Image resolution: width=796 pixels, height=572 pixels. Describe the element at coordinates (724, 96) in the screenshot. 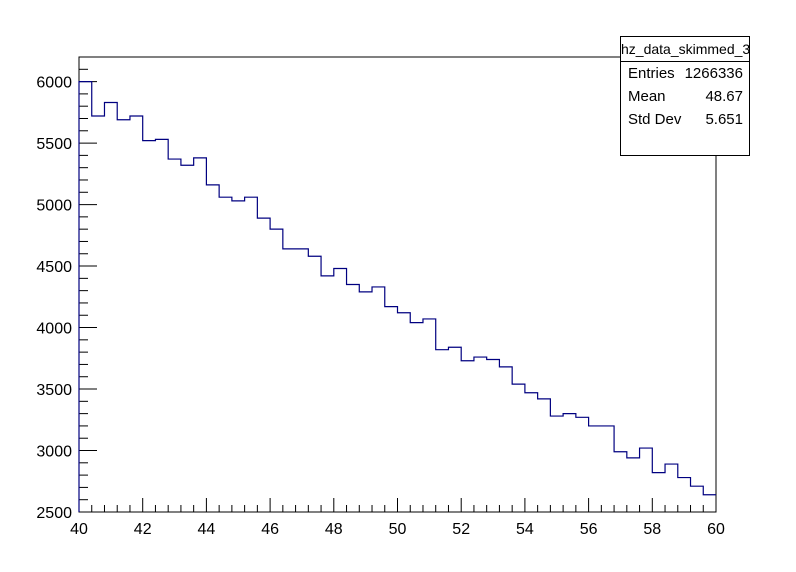

I see `mean-value: 48.67` at that location.